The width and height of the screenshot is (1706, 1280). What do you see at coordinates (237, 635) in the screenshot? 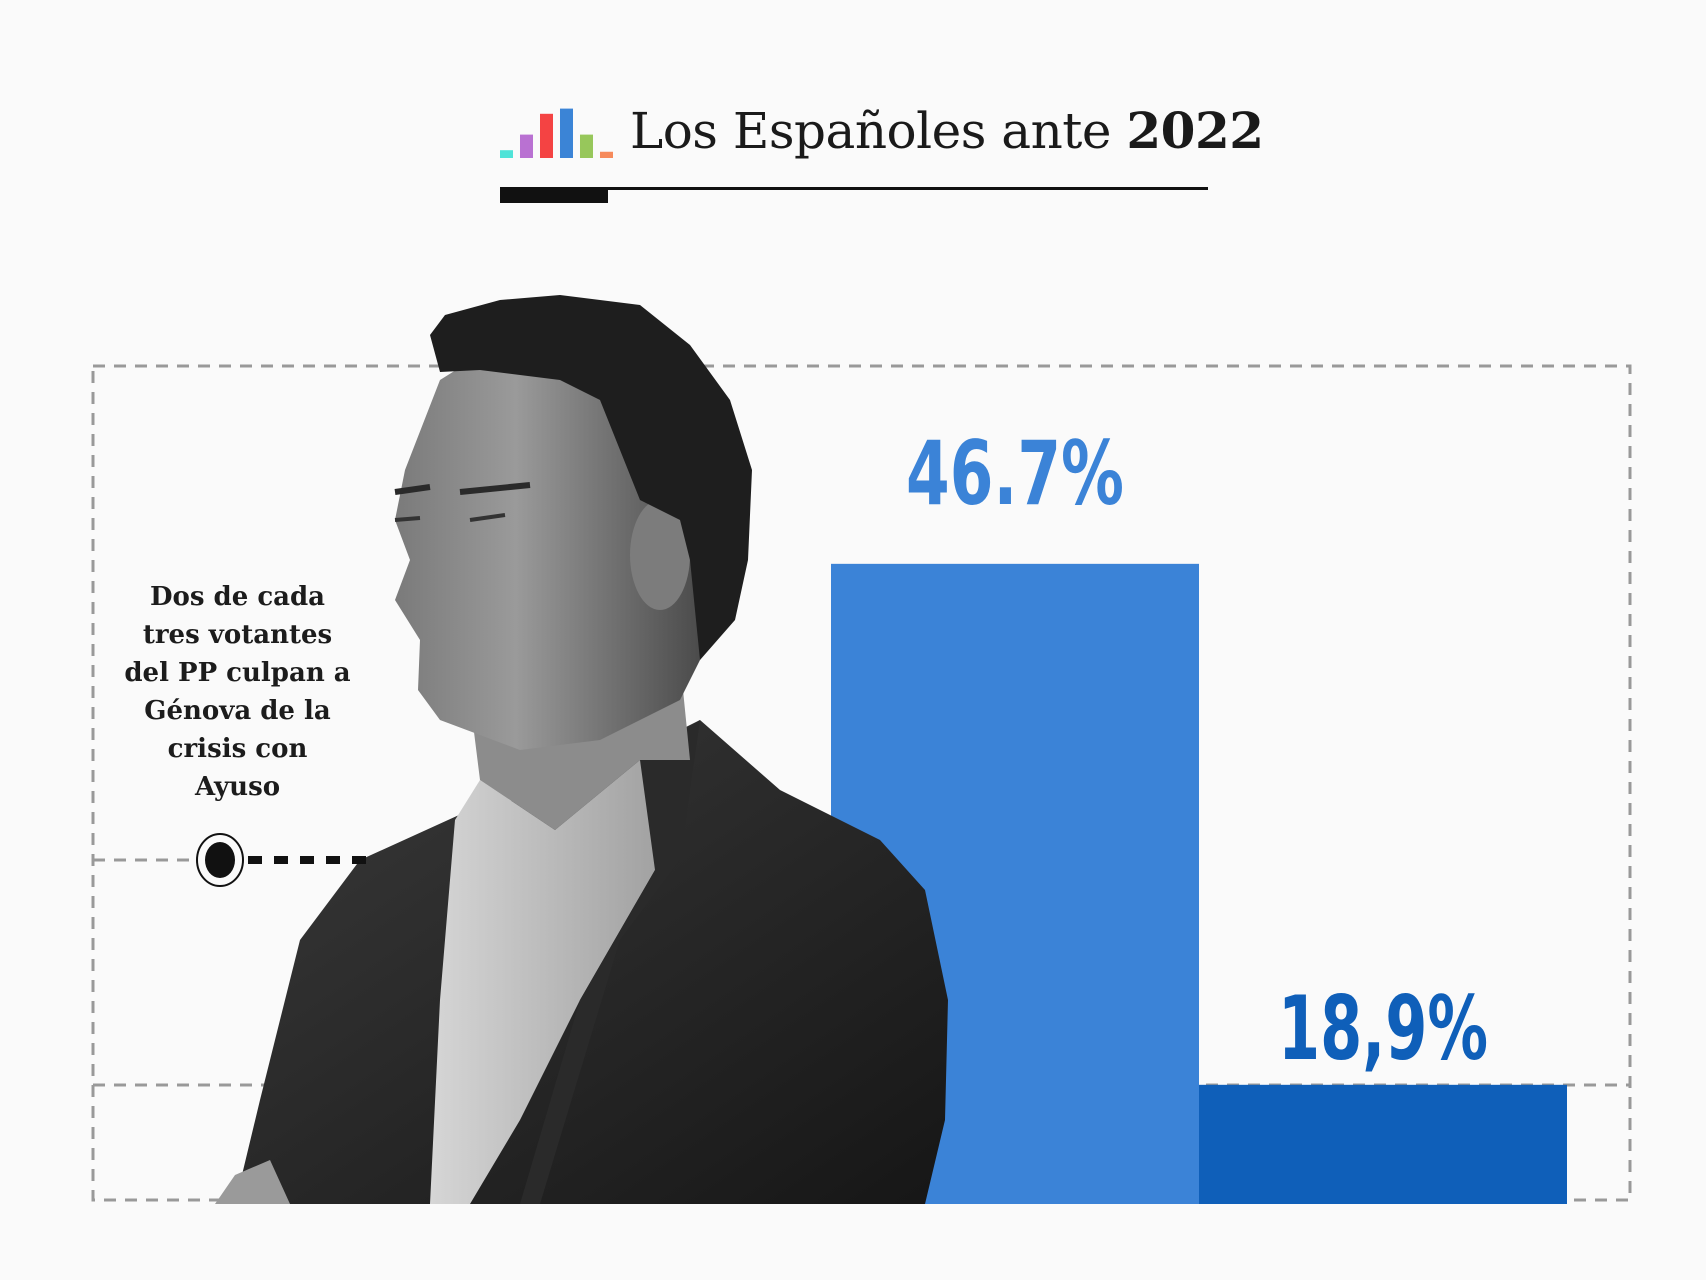
I see `caption-line: tres votantes` at bounding box center [237, 635].